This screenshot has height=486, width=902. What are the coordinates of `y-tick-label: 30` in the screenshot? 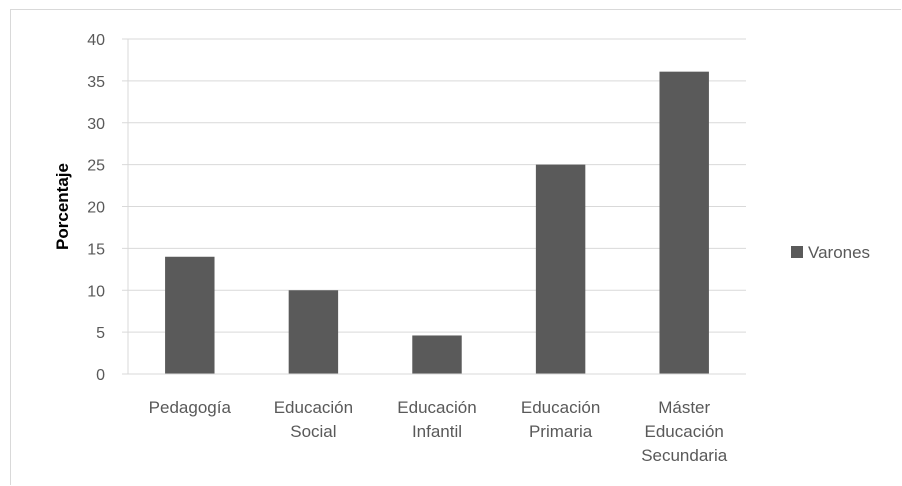 It's located at (96, 124).